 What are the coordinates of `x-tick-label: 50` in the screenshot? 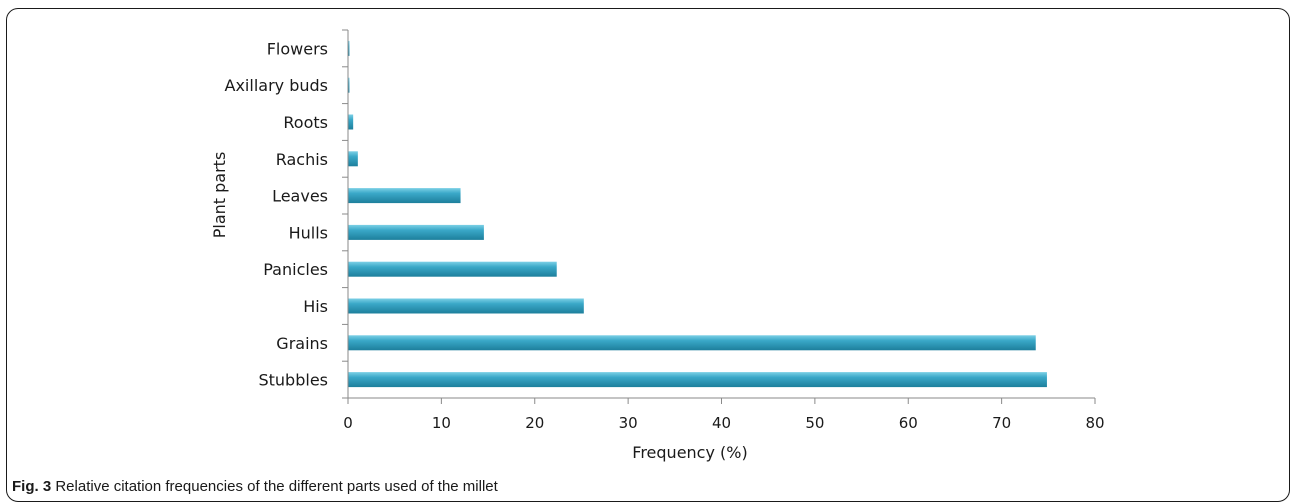 It's located at (814, 423).